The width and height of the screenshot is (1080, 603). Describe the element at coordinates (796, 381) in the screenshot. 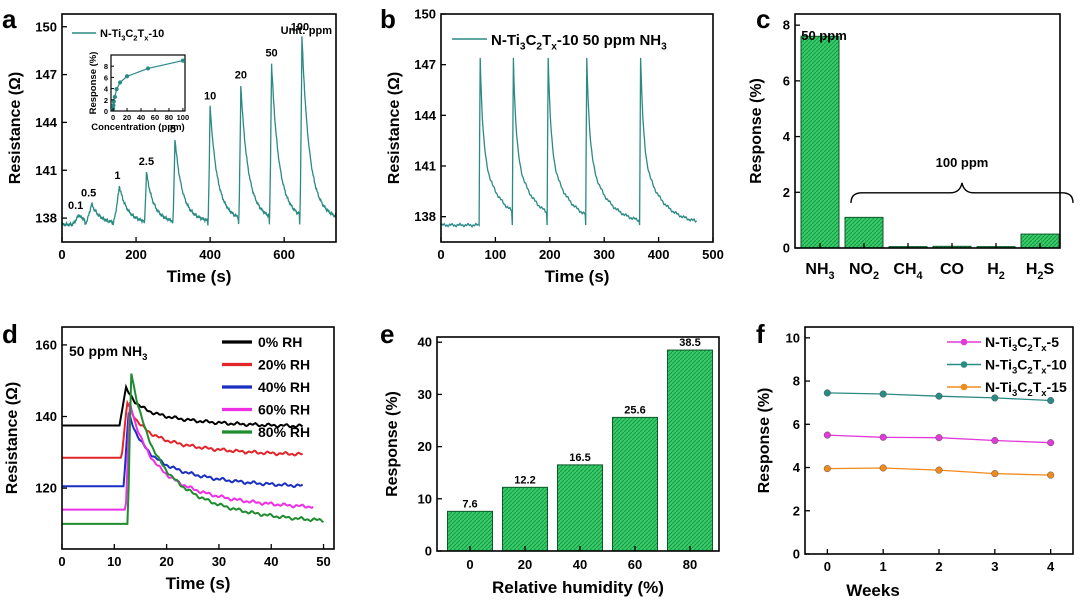

I see `y-tick-label: 8` at that location.